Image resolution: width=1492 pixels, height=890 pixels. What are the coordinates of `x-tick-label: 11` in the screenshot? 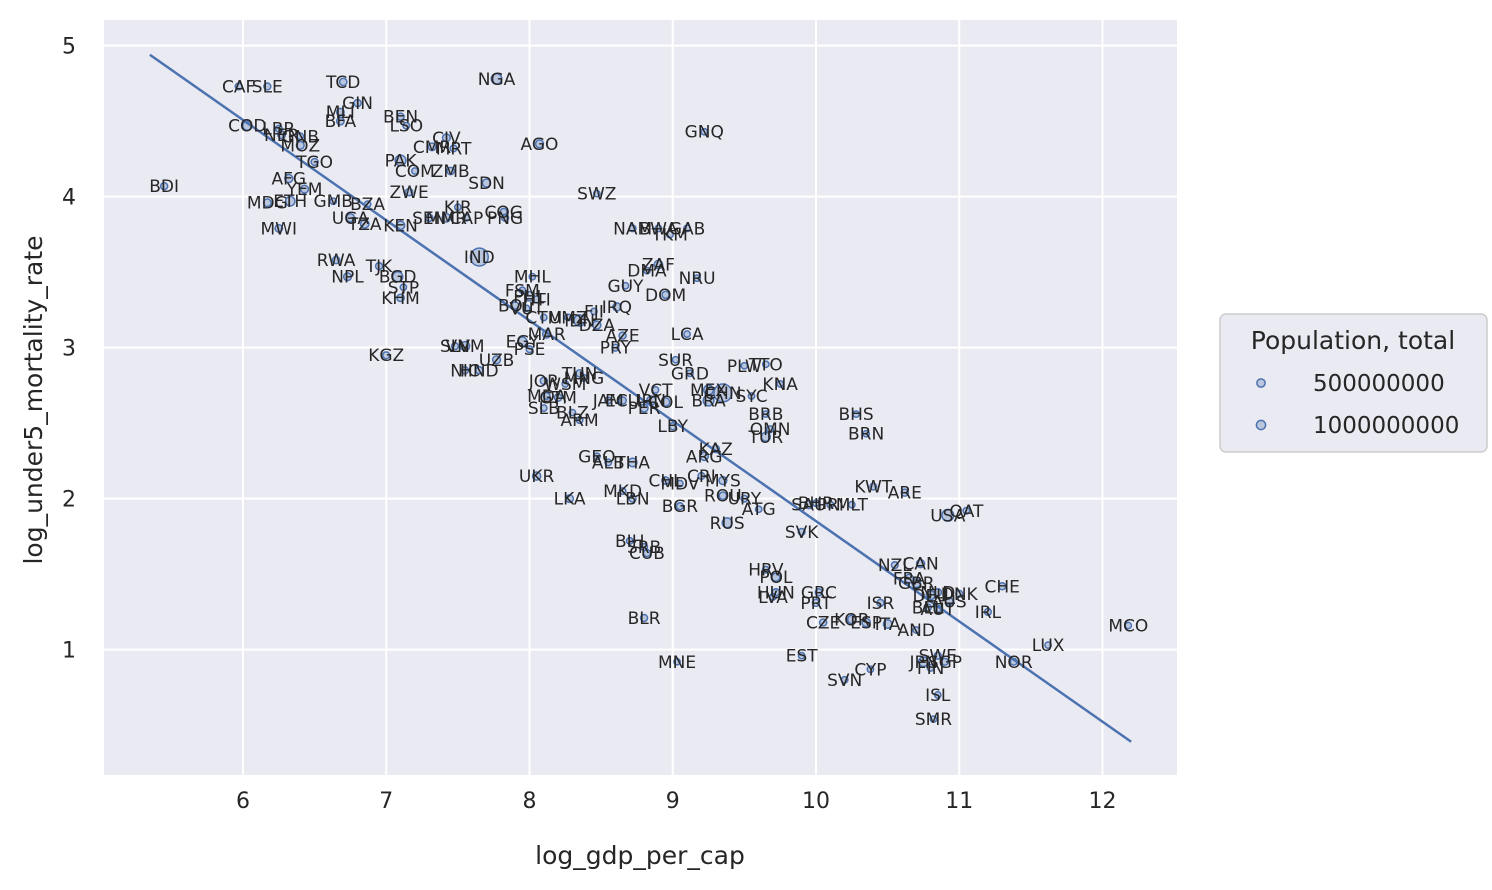 It's located at (959, 801).